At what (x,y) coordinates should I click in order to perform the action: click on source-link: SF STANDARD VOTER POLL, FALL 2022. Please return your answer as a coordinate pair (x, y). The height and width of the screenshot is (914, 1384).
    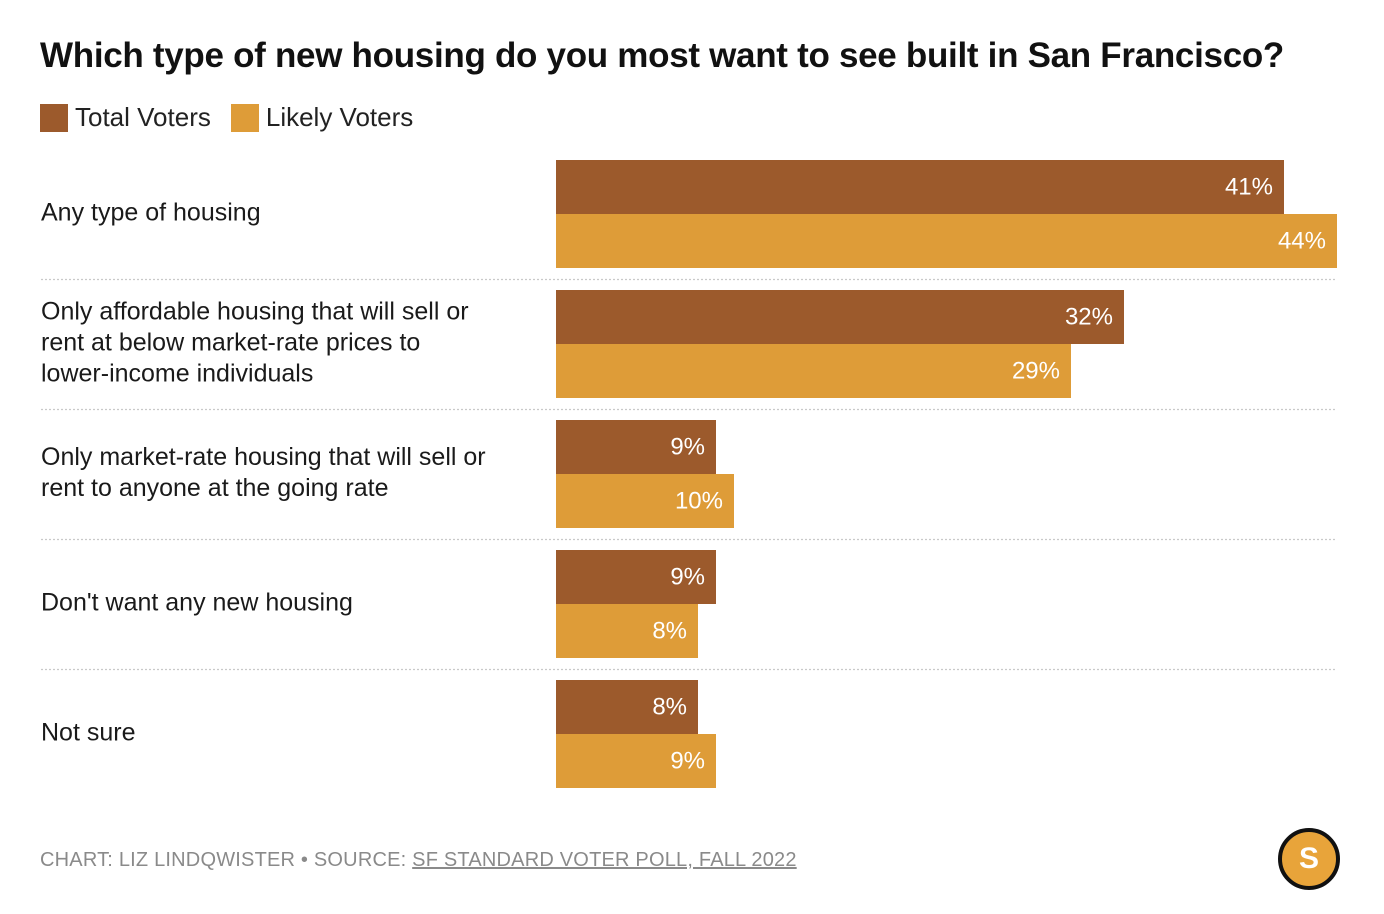
    Looking at the image, I should click on (604, 860).